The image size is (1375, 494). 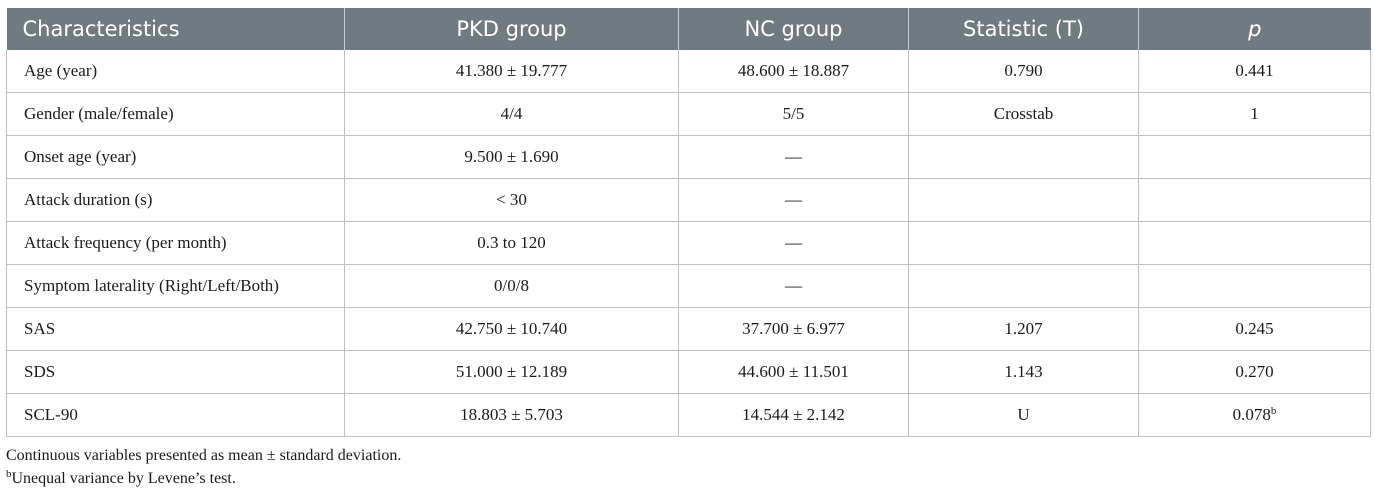 I want to click on header-statistic: Statistic (T), so click(x=1023, y=29).